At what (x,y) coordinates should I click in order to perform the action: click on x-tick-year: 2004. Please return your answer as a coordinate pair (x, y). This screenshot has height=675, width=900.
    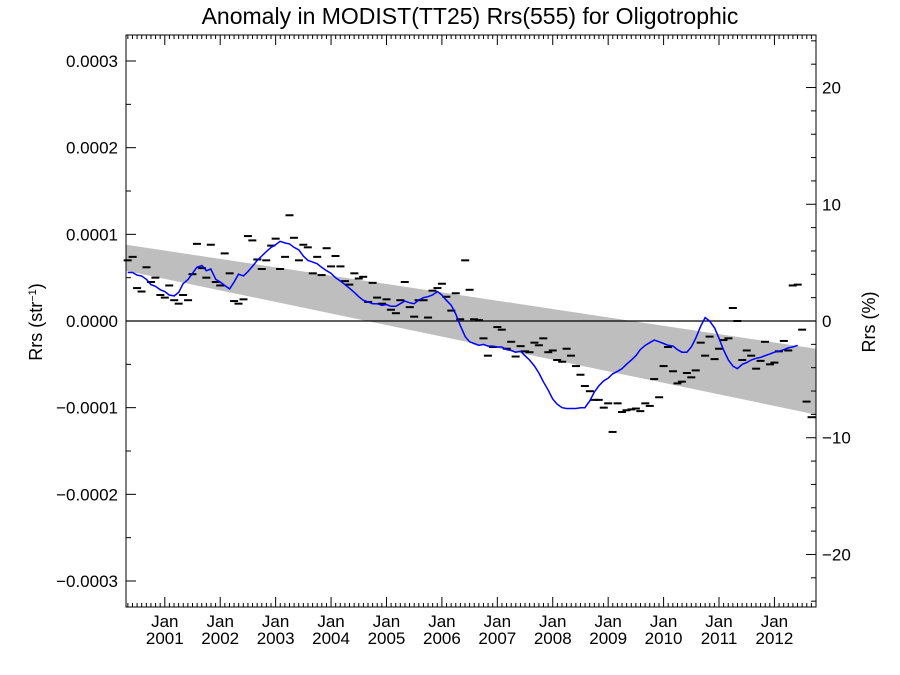
    Looking at the image, I should click on (331, 638).